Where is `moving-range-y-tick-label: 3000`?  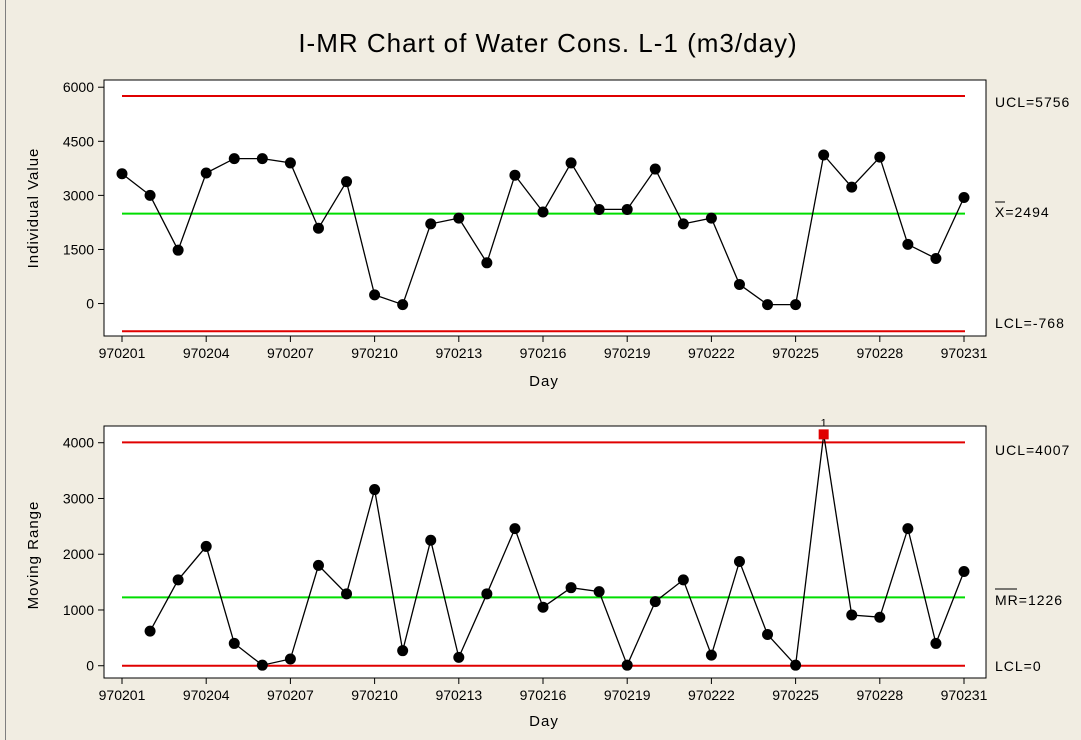
moving-range-y-tick-label: 3000 is located at coordinates (78, 498).